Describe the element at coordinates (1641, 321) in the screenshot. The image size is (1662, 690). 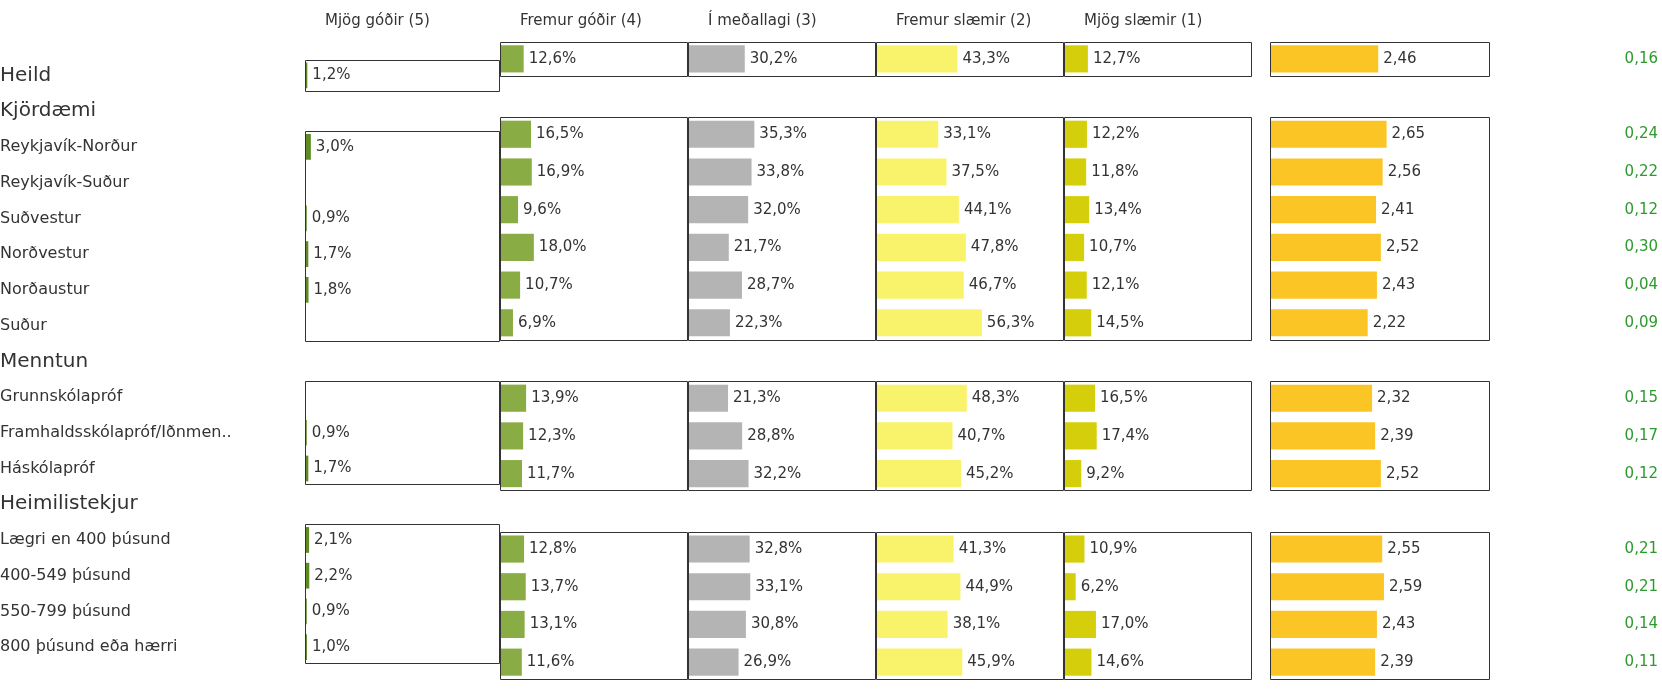
I see `data-label: 0,09` at that location.